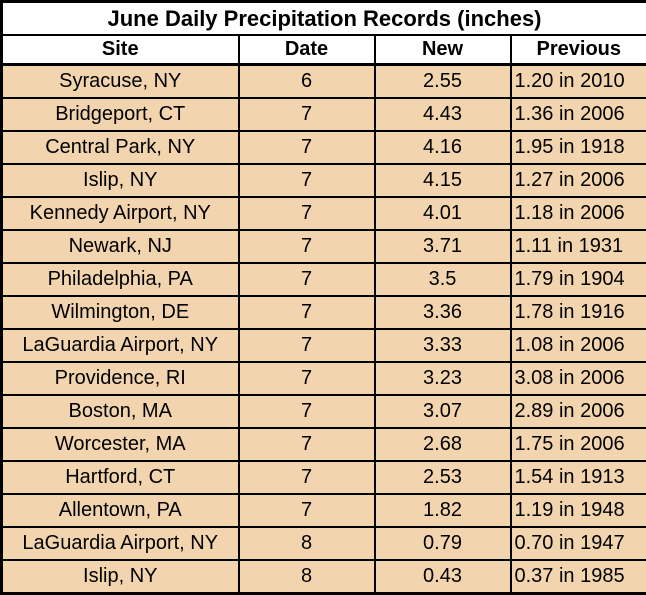  Describe the element at coordinates (443, 50) in the screenshot. I see `col-header-new: New` at that location.